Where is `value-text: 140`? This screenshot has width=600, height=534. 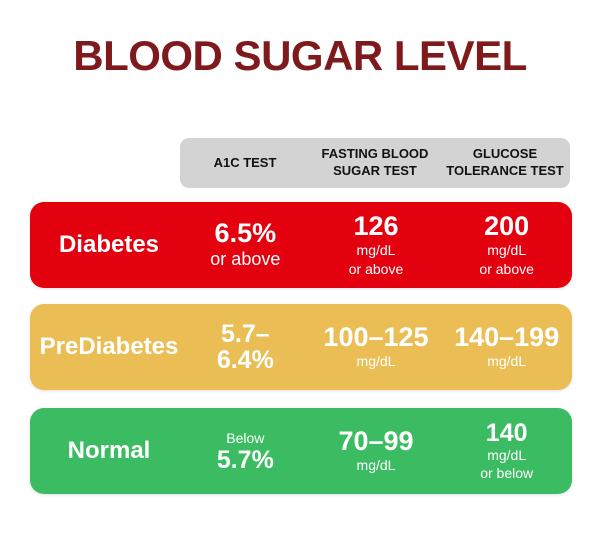
value-text: 140 is located at coordinates (506, 432).